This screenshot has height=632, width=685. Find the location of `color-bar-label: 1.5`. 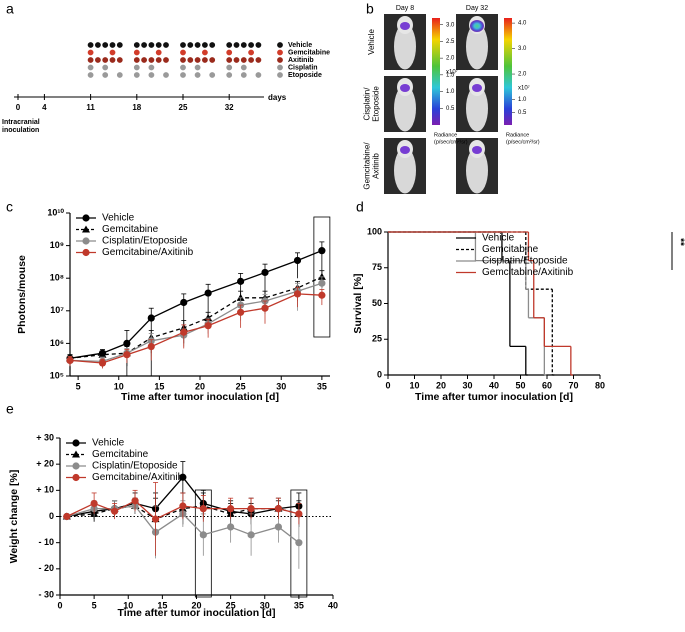

color-bar-label: 1.5 is located at coordinates (450, 75).